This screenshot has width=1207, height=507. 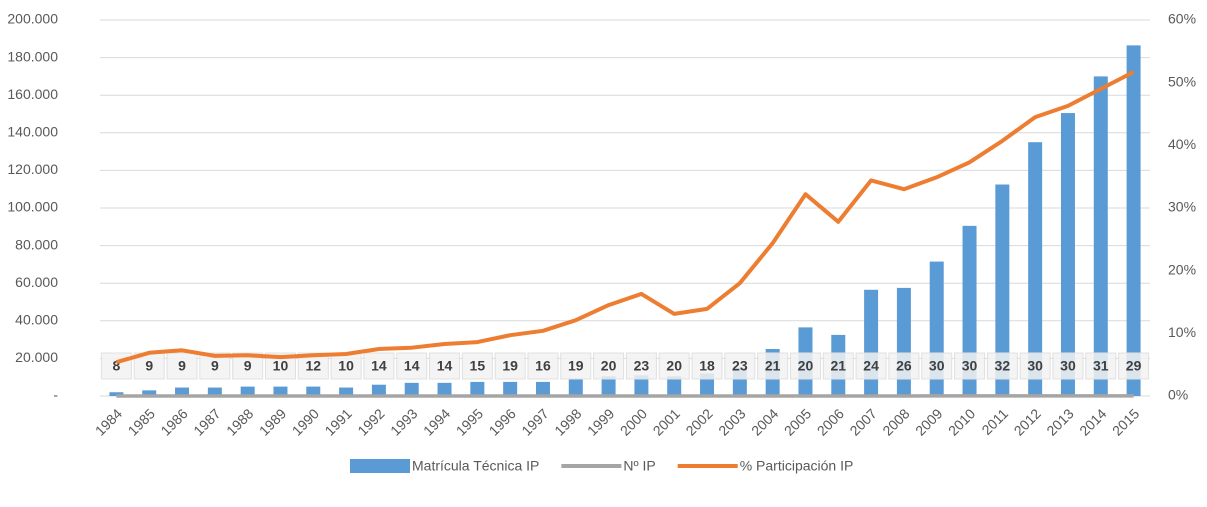 I want to click on x-tick-label: 1996, so click(x=502, y=421).